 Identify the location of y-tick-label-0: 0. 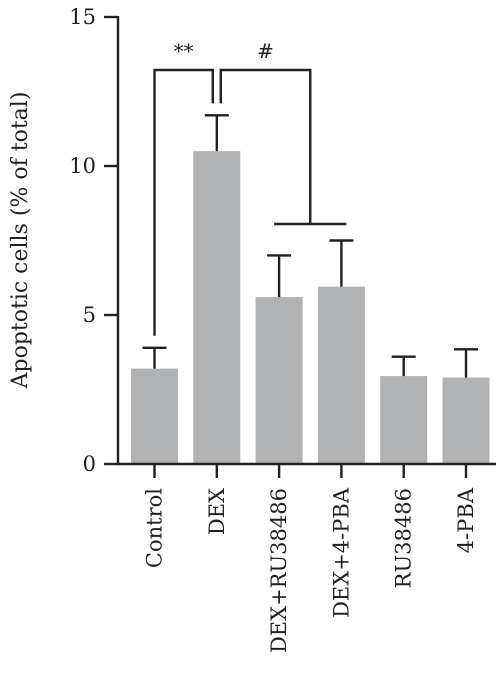
(89, 464).